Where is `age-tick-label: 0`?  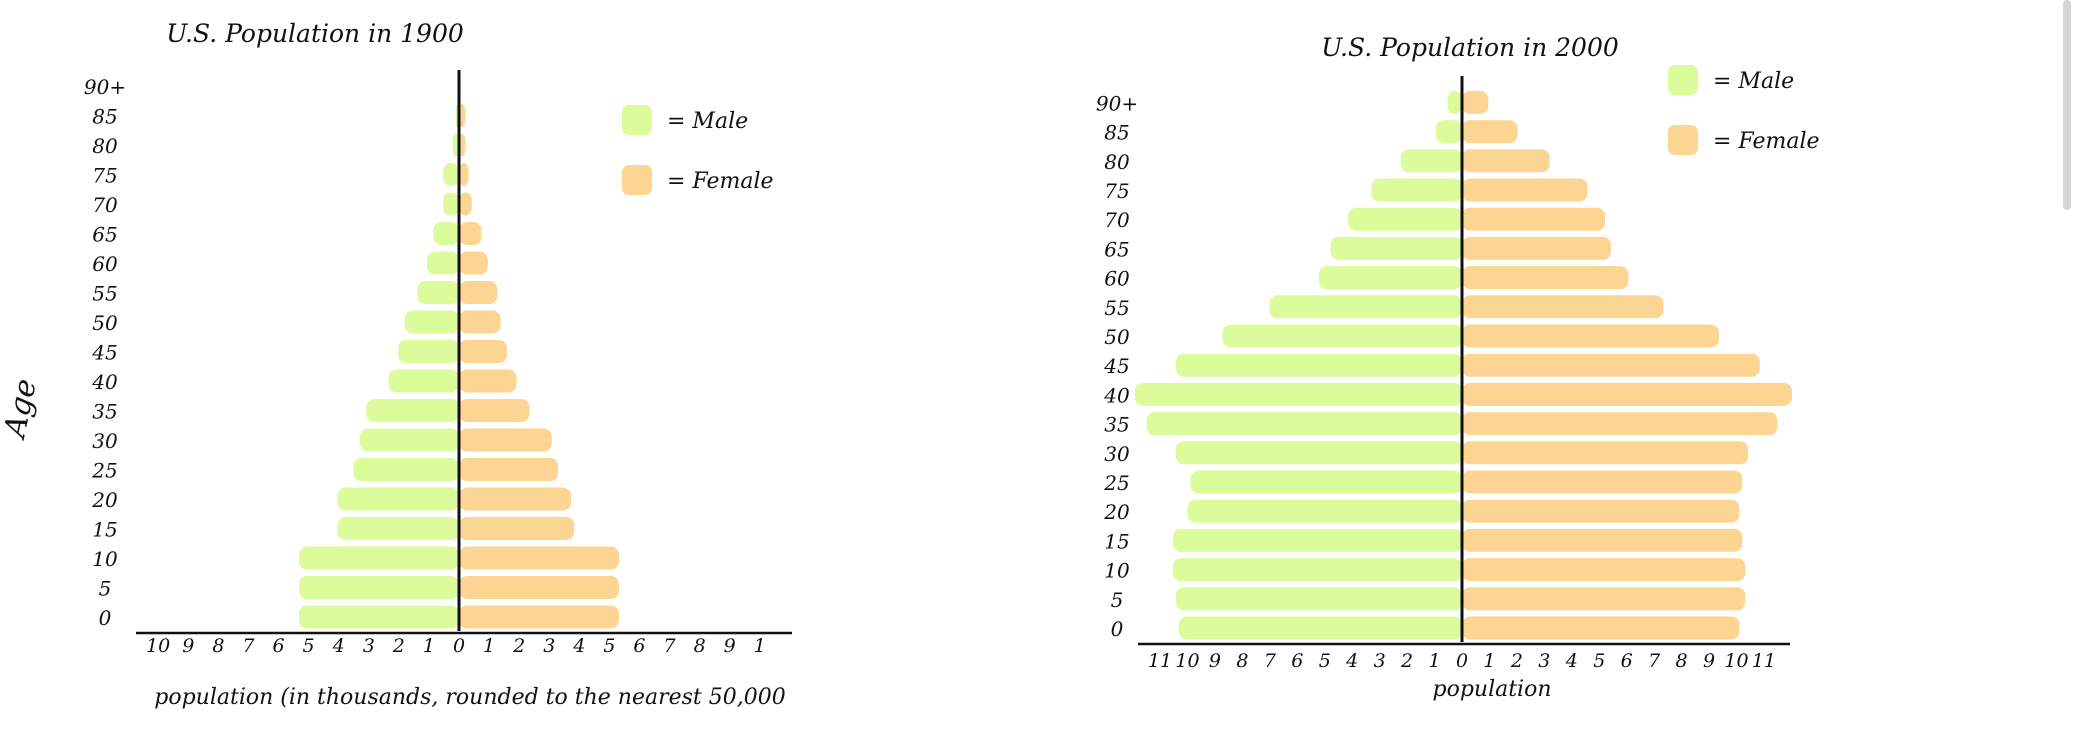 age-tick-label: 0 is located at coordinates (1117, 629).